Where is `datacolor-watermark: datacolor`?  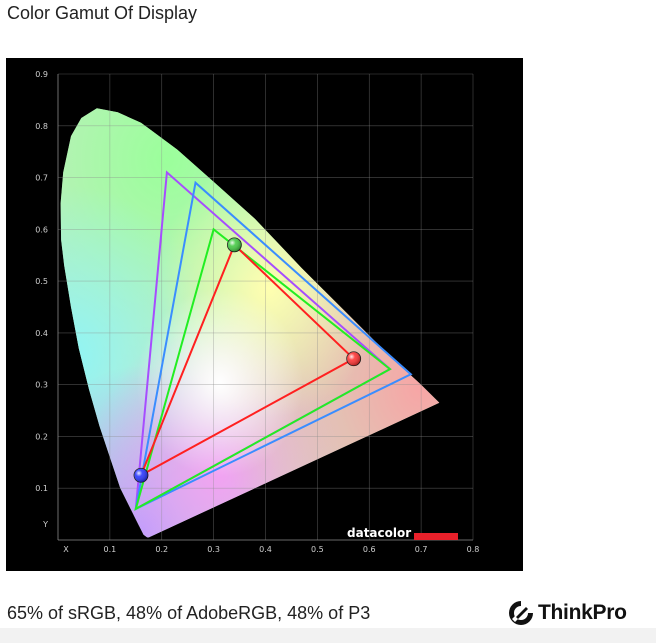 datacolor-watermark: datacolor is located at coordinates (402, 533).